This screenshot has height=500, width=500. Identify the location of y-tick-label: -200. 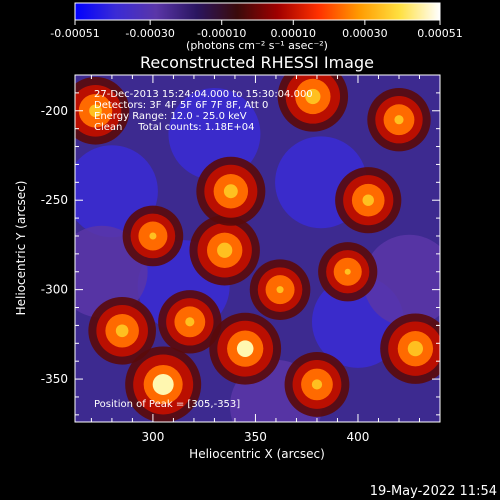
(54, 111).